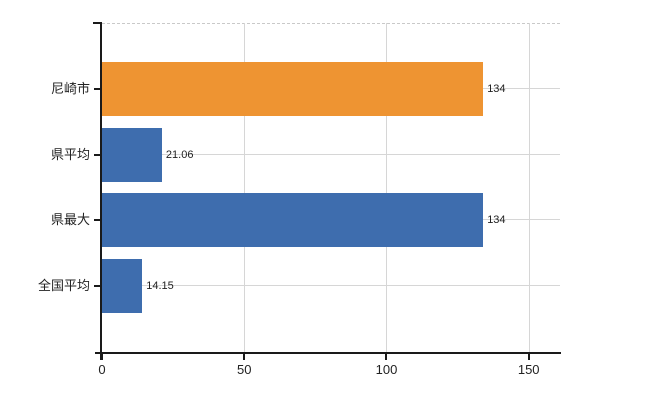 The height and width of the screenshot is (400, 650). What do you see at coordinates (96, 23) in the screenshot?
I see `y-tick-top` at bounding box center [96, 23].